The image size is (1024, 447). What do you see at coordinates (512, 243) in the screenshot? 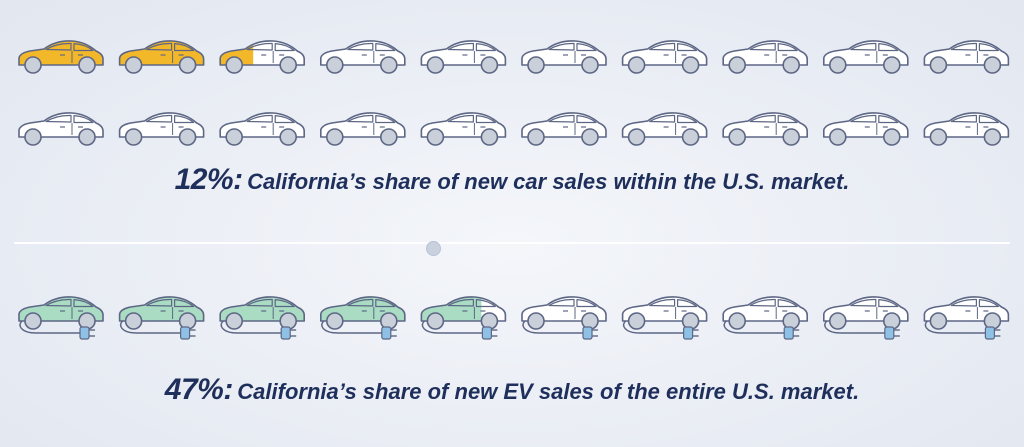
I see `section-divider` at bounding box center [512, 243].